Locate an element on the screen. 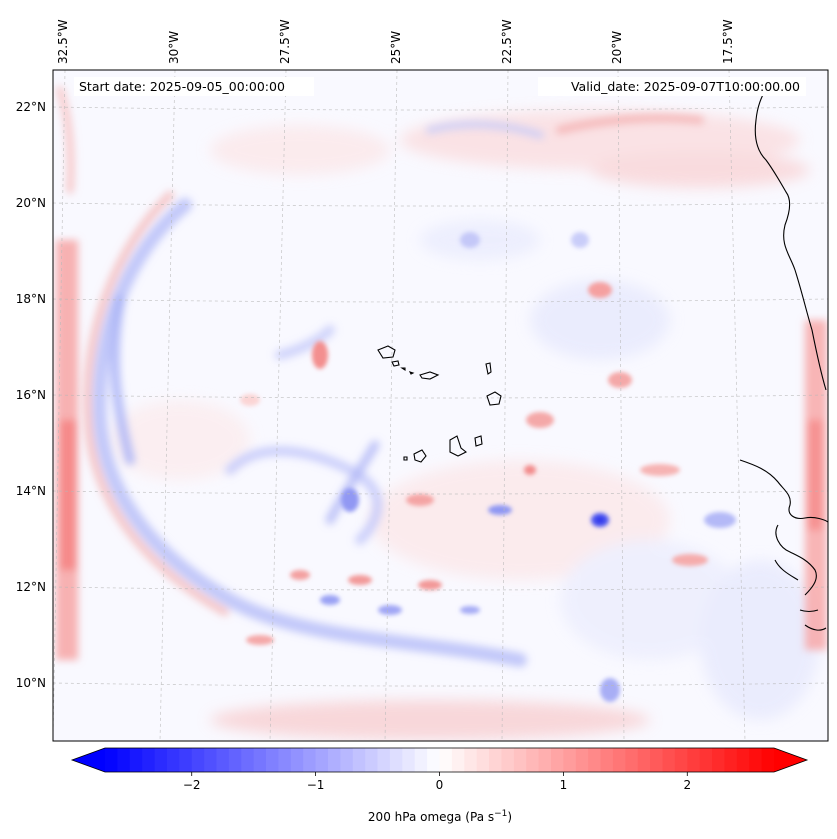 Image resolution: width=837 pixels, height=839 pixels. colorbar-tick-label: 0 is located at coordinates (440, 785).